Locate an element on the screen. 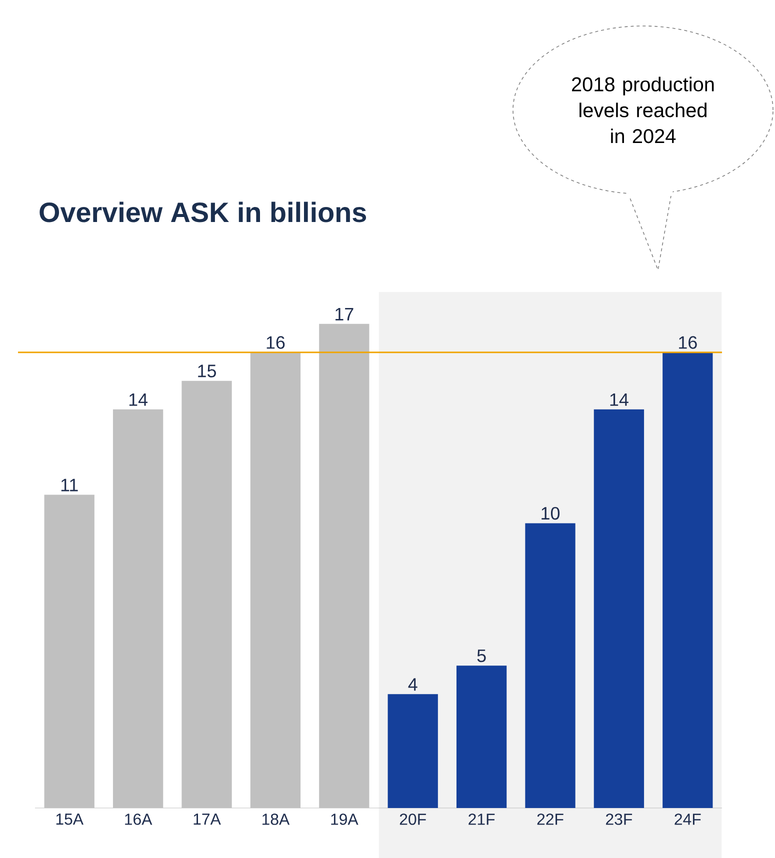 Image resolution: width=775 pixels, height=858 pixels. text: 2018 production levels reached in 2024 is located at coordinates (643, 110).